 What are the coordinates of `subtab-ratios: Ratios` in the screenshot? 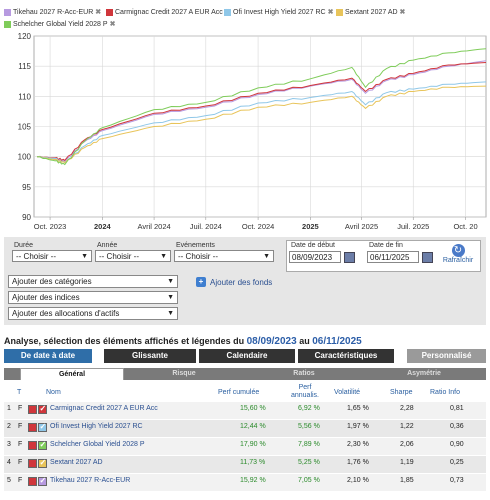 It's located at (304, 373).